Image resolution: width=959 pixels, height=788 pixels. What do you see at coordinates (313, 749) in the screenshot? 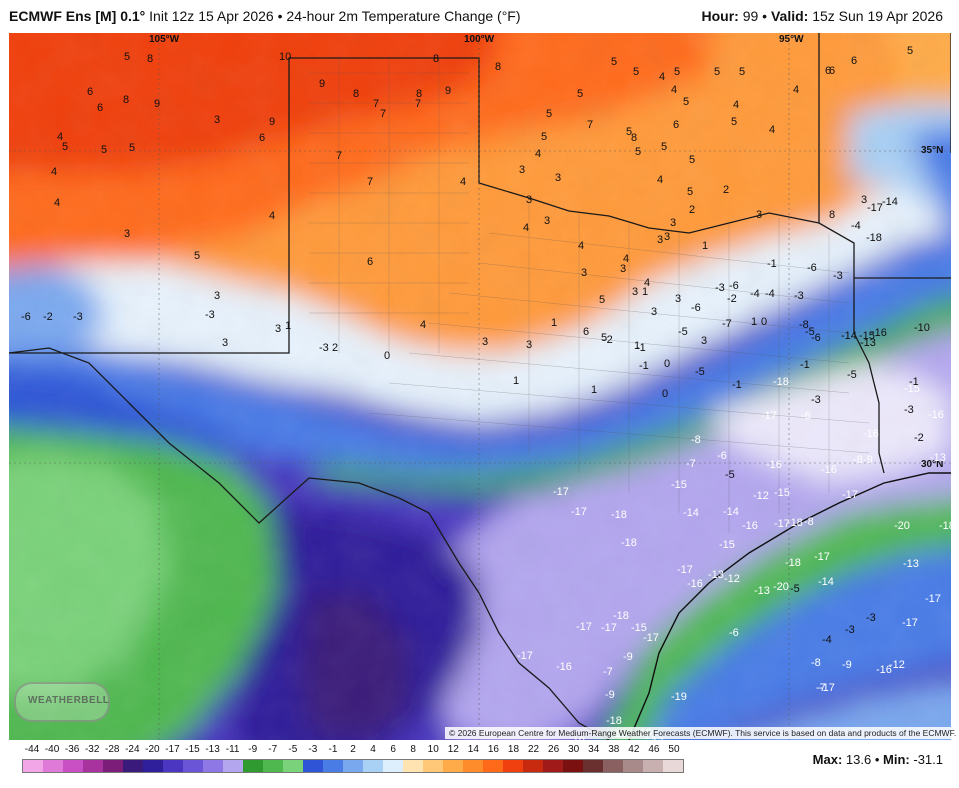
I see `colorbar-label: -3` at bounding box center [313, 749].